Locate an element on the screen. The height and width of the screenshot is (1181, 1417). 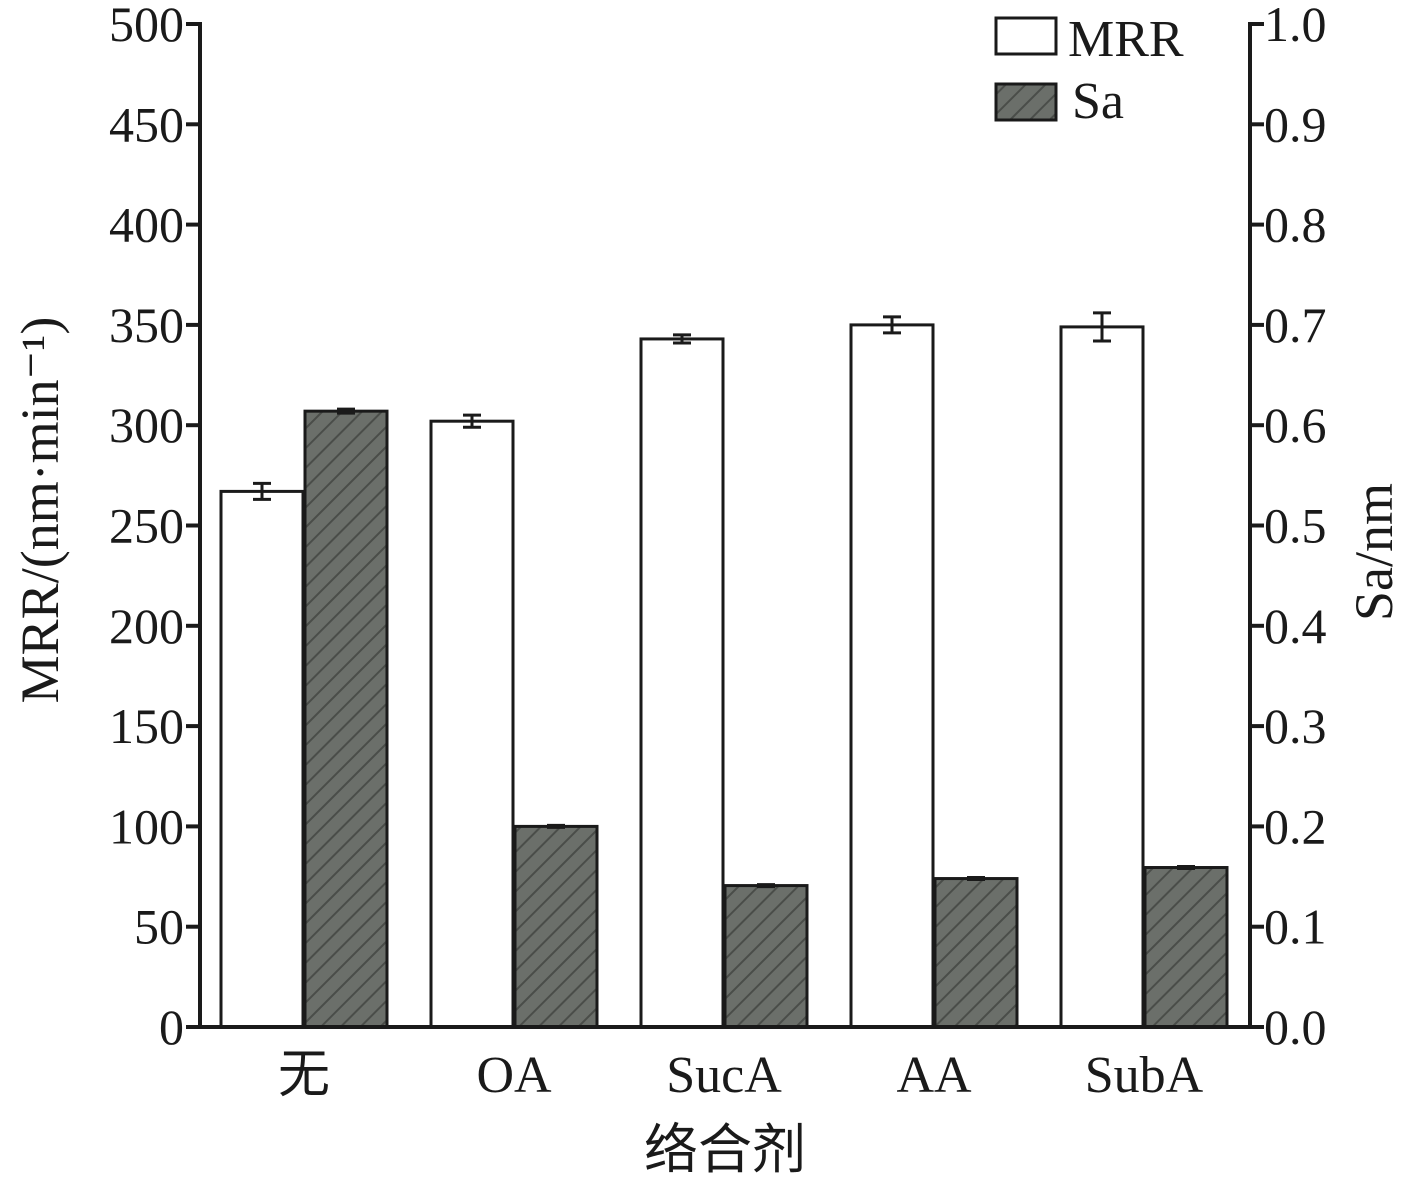
right-tick-label: 0.4 is located at coordinates (1295, 626).